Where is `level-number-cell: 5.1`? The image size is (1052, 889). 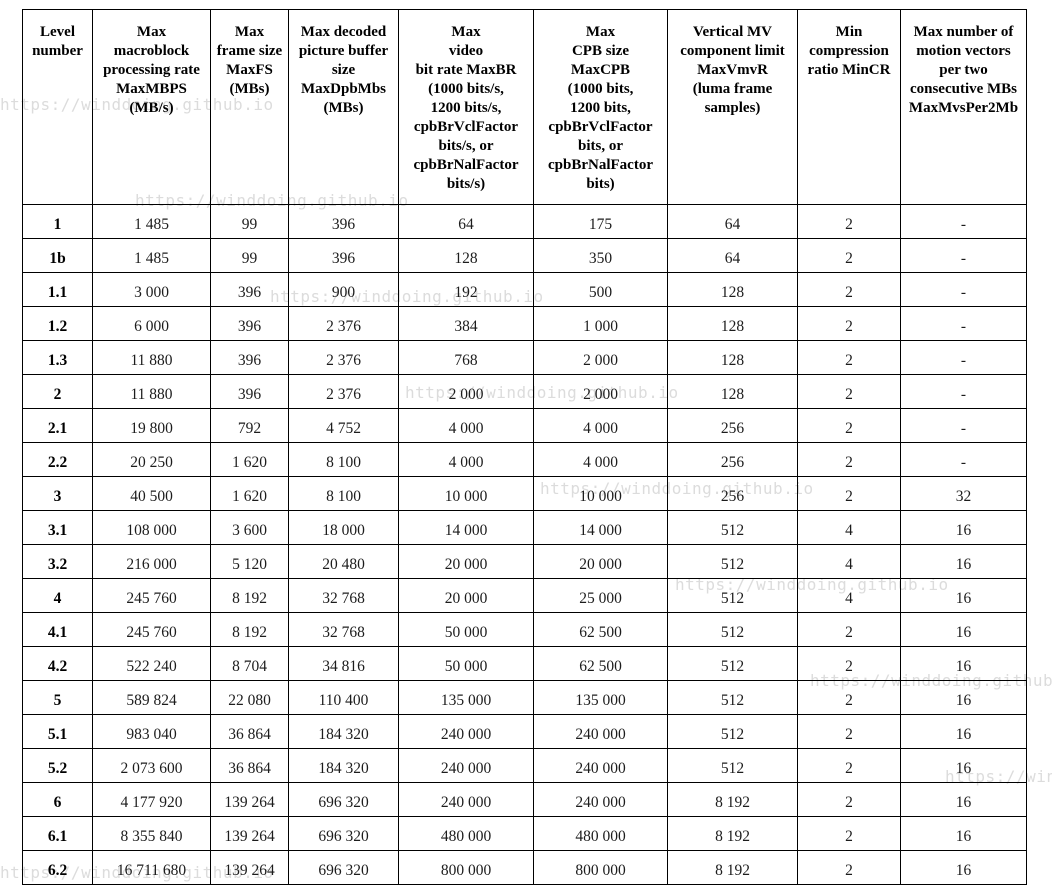
level-number-cell: 5.1 is located at coordinates (57, 731).